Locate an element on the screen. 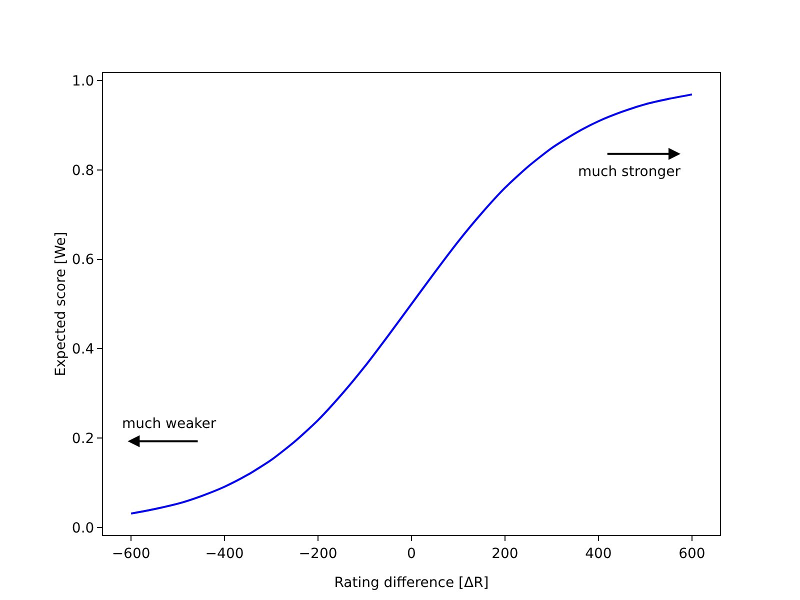 The width and height of the screenshot is (800, 600). x-tick-label: −400 is located at coordinates (224, 554).